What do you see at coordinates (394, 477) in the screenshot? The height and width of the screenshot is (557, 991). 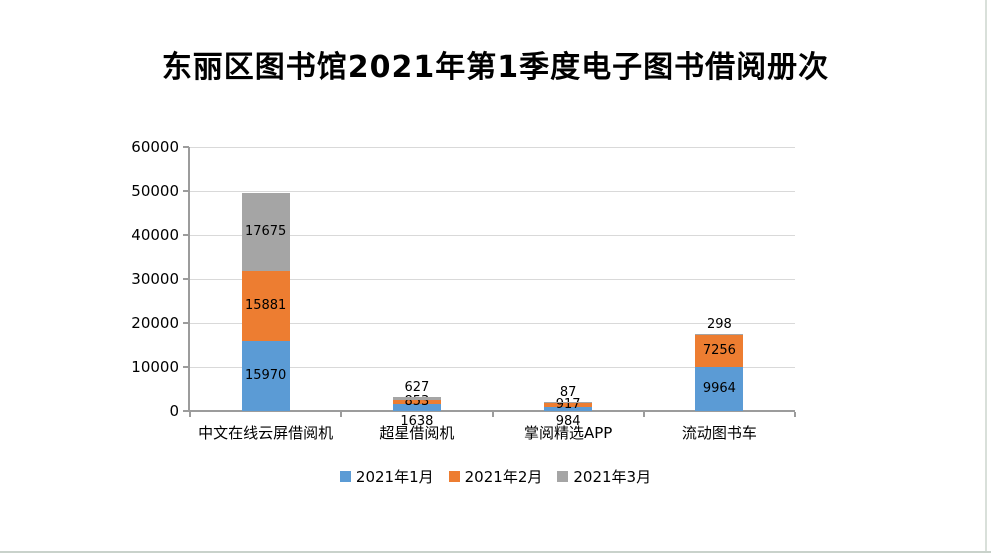 I see `legend-label: 2021年1月` at bounding box center [394, 477].